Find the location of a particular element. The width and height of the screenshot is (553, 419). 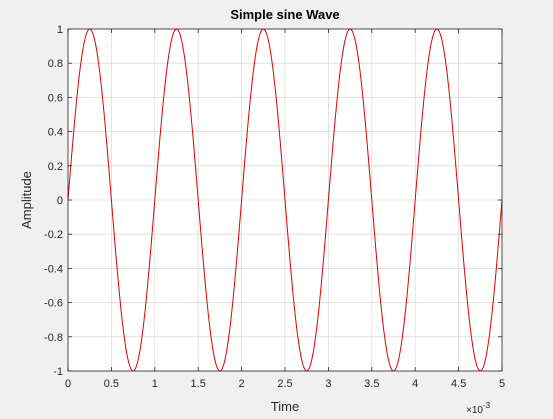

x-tick-label: 0 is located at coordinates (68, 384).